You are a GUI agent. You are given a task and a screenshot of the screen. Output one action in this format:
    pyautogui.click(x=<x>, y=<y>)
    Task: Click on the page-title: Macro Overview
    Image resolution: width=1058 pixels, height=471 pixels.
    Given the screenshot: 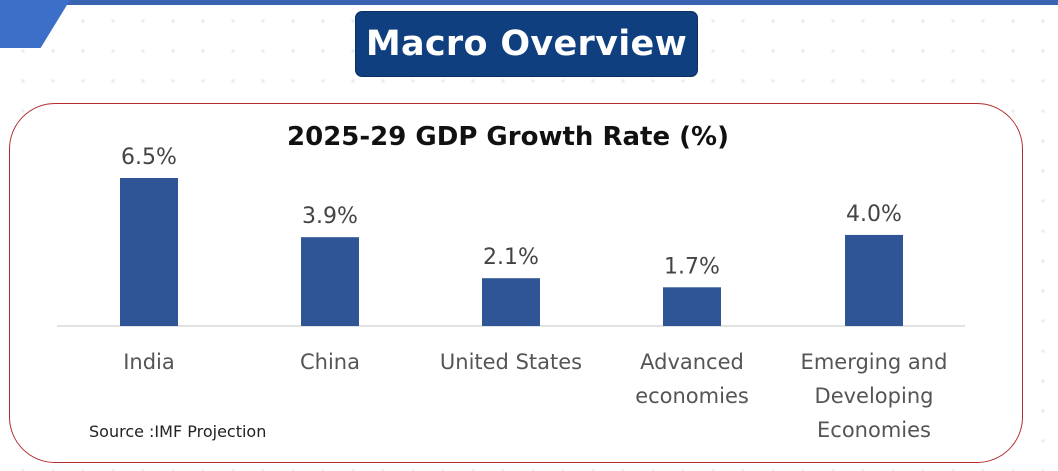 What is the action you would take?
    pyautogui.click(x=526, y=44)
    